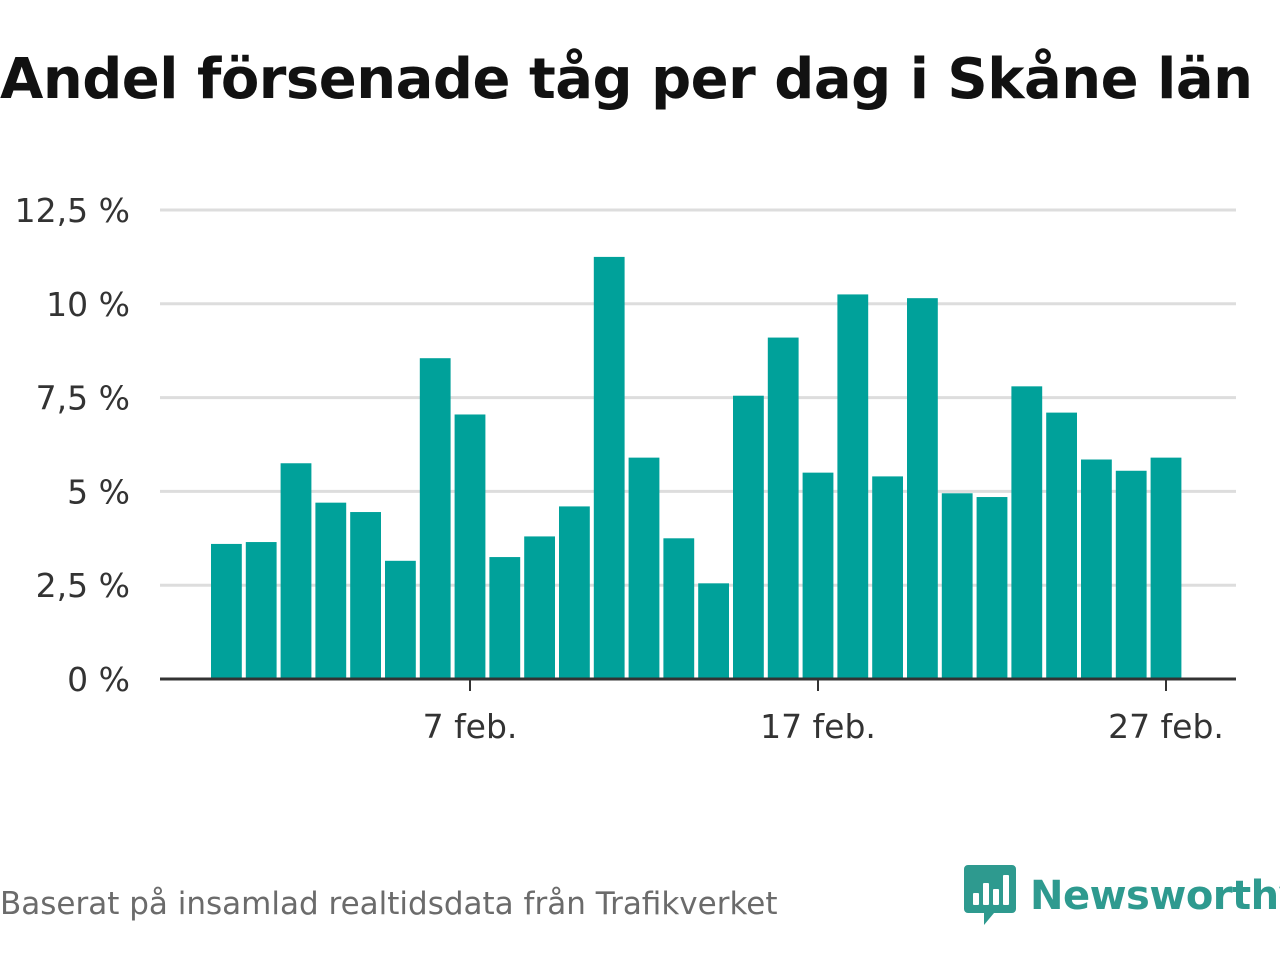 Image resolution: width=1280 pixels, height=960 pixels. I want to click on y-tick-label: 12,5 %, so click(72, 210).